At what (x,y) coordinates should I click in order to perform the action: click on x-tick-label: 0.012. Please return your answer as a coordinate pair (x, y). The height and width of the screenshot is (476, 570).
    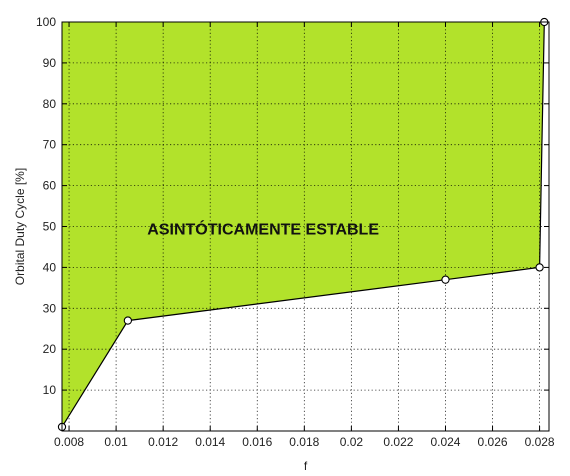
    Looking at the image, I should click on (163, 442).